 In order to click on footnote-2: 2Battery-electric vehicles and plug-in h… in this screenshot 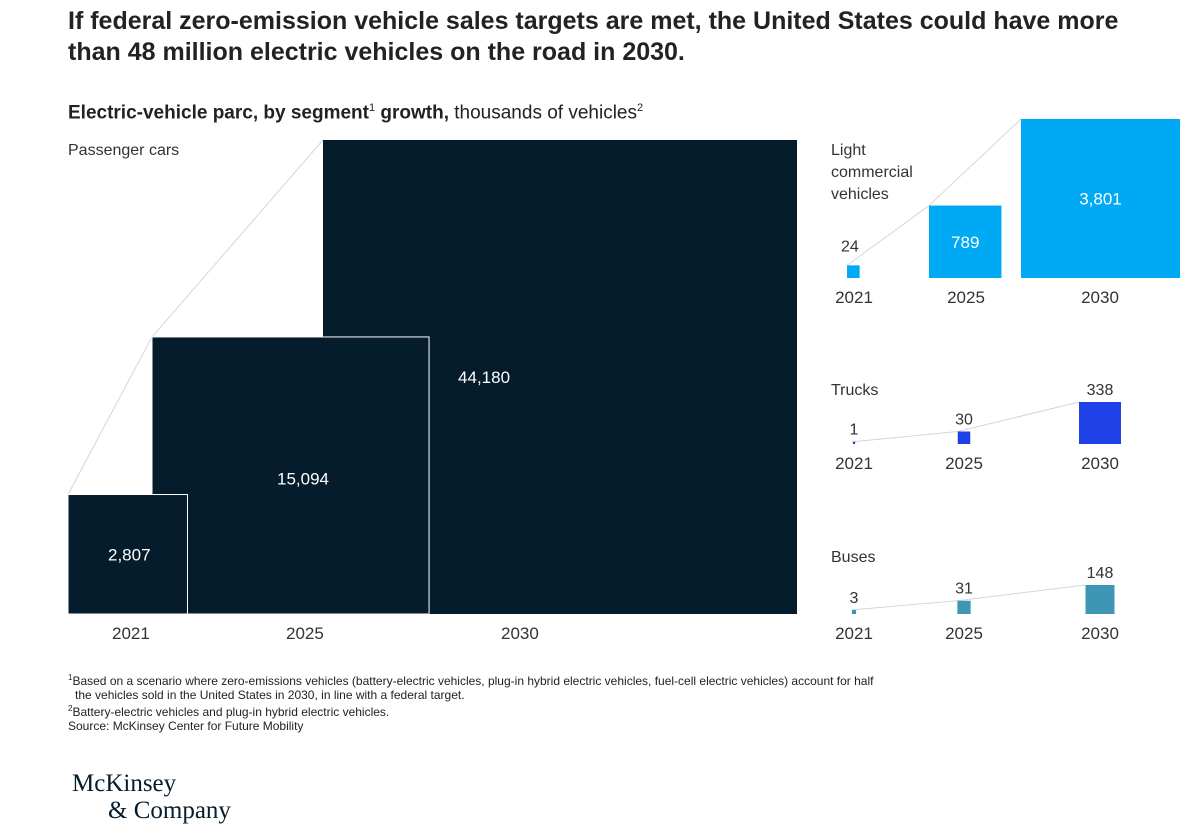, I will do `click(613, 710)`.